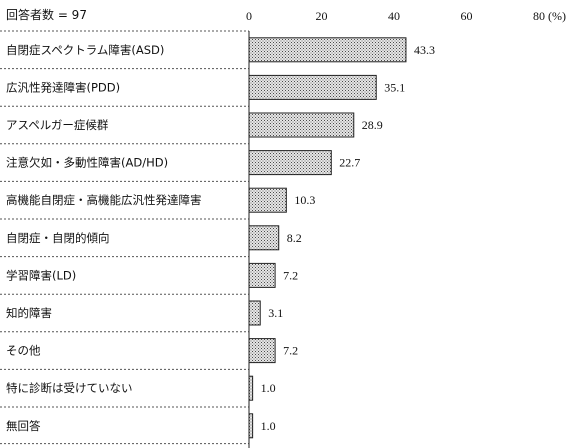  I want to click on x-axis-ticks: 0 20 40 60 80, so click(395, 16).